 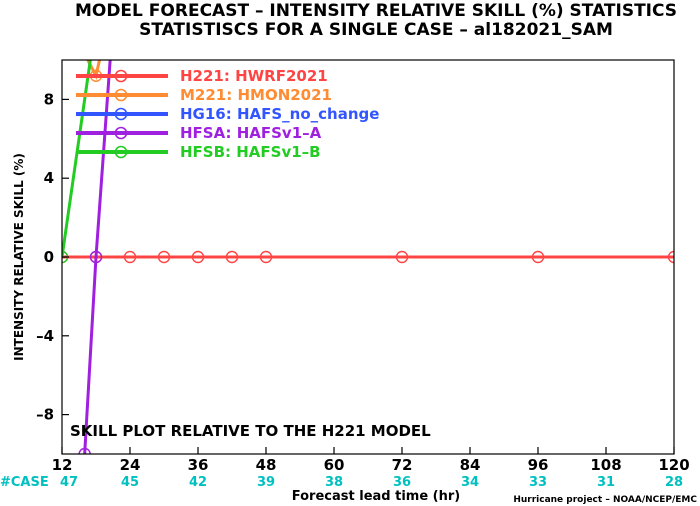 What do you see at coordinates (198, 465) in the screenshot?
I see `x-tick-label: 36` at bounding box center [198, 465].